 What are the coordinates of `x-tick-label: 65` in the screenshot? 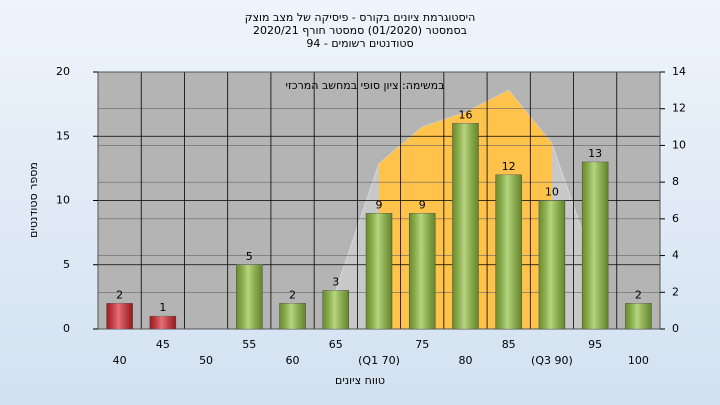 It's located at (336, 344).